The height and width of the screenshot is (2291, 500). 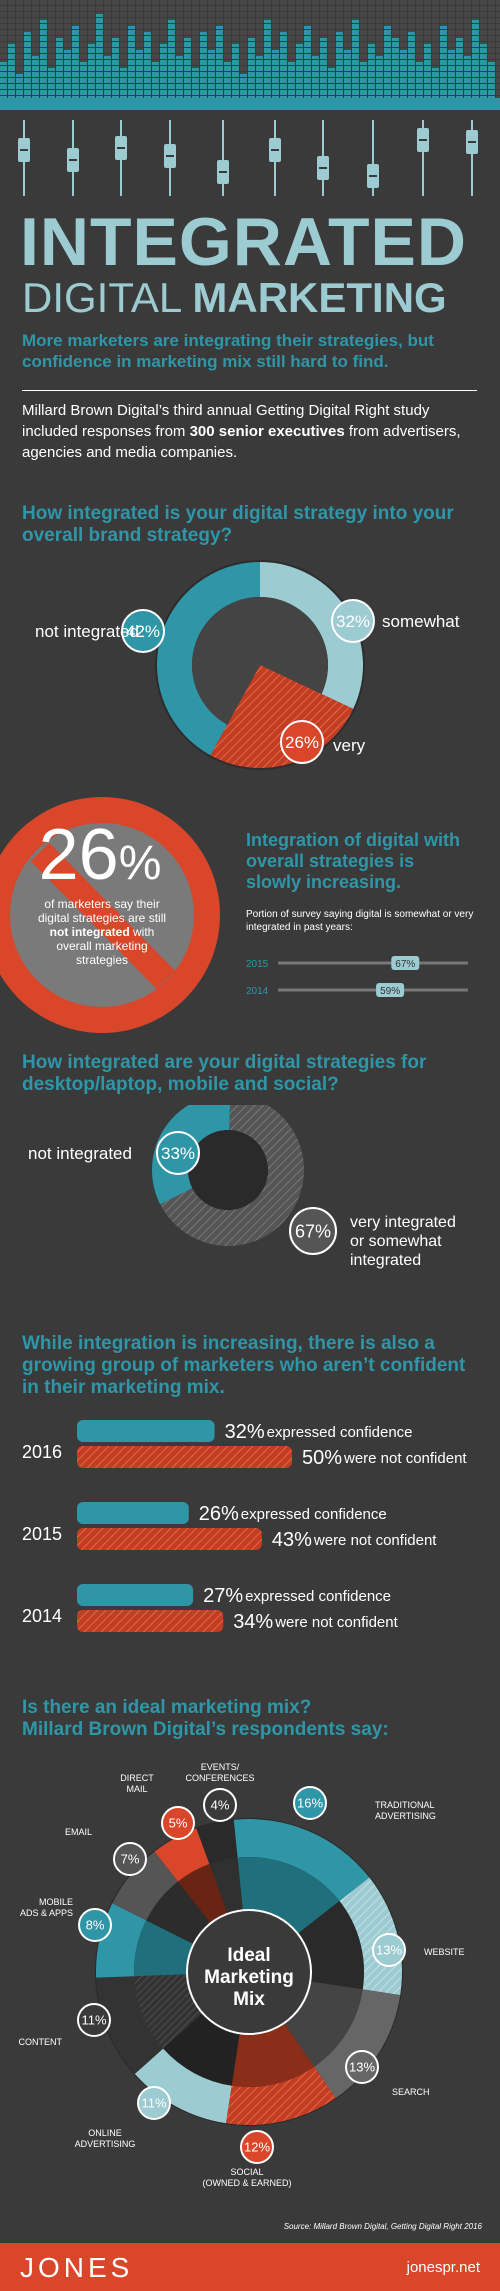 I want to click on pie3-3-value: 12%, so click(x=257, y=2147).